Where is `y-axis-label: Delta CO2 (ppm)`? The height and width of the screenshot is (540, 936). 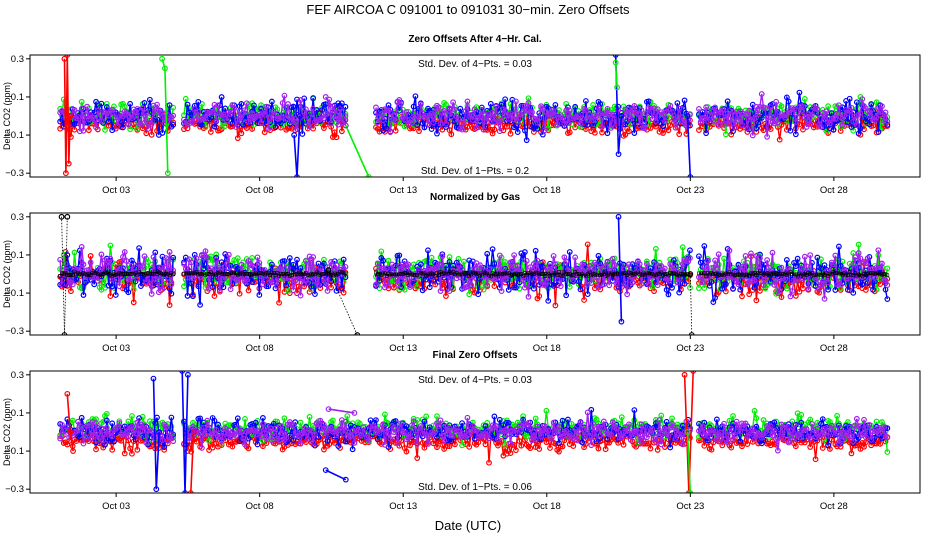
y-axis-label: Delta CO2 (ppm) is located at coordinates (7, 432).